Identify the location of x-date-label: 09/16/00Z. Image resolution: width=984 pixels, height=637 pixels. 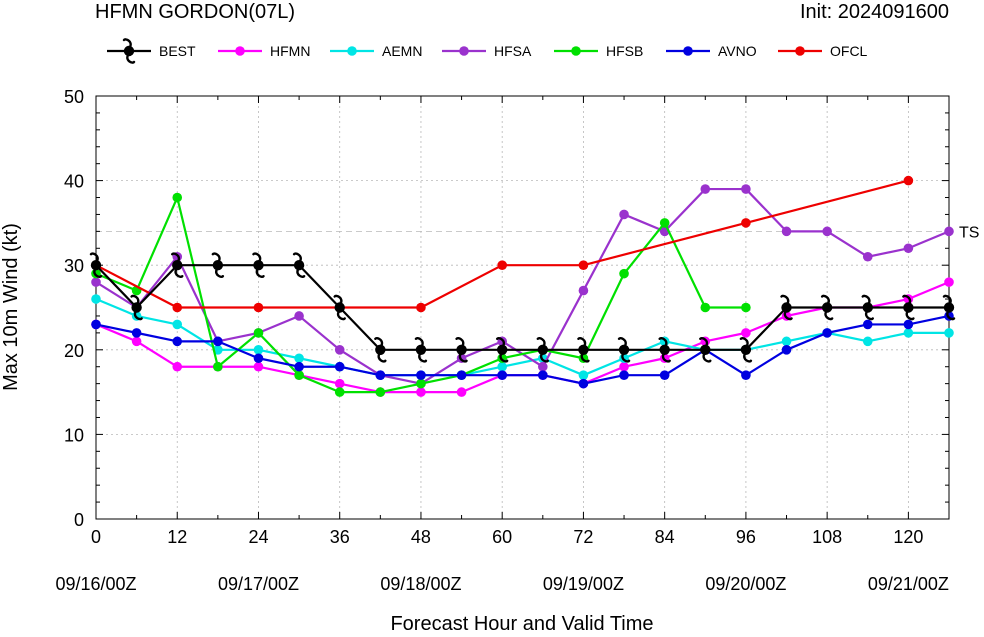
(95, 584).